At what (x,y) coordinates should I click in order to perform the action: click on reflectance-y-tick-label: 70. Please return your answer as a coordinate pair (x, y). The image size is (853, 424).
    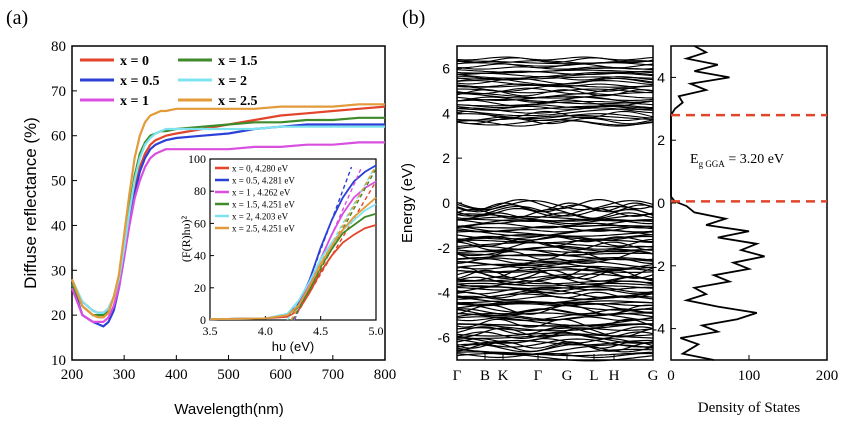
    Looking at the image, I should click on (58, 92).